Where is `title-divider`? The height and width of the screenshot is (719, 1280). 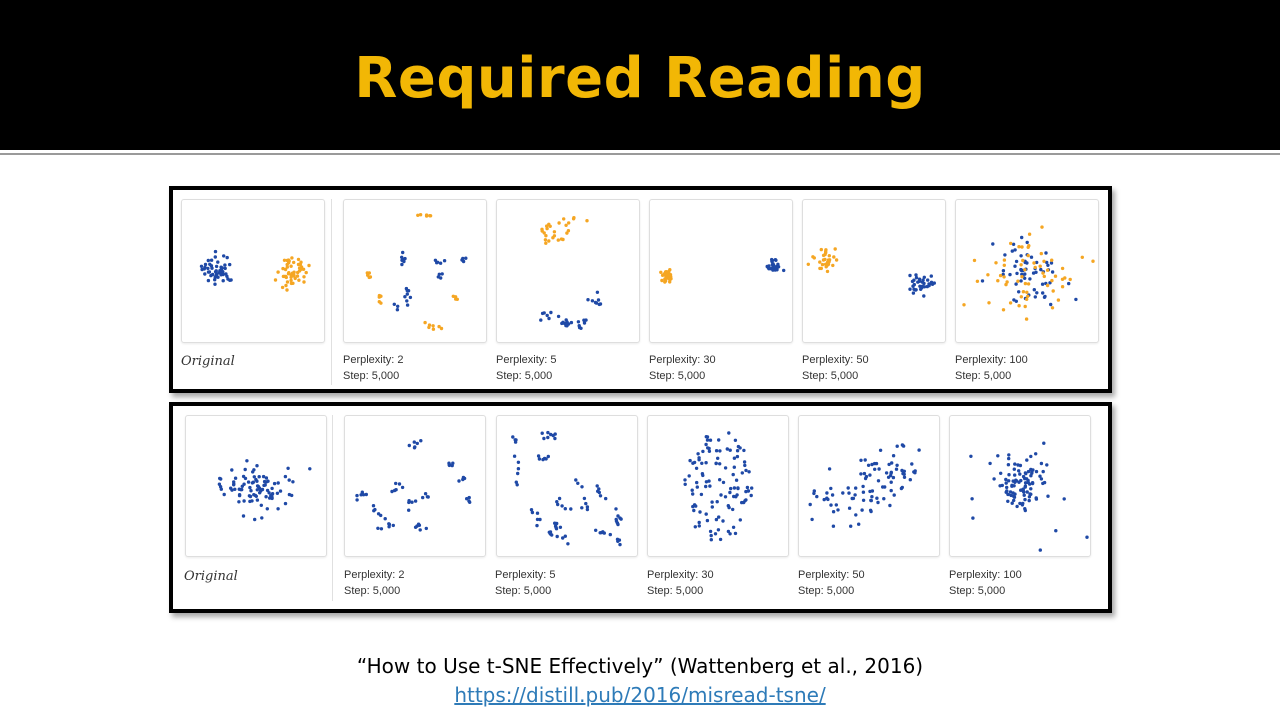 title-divider is located at coordinates (640, 154).